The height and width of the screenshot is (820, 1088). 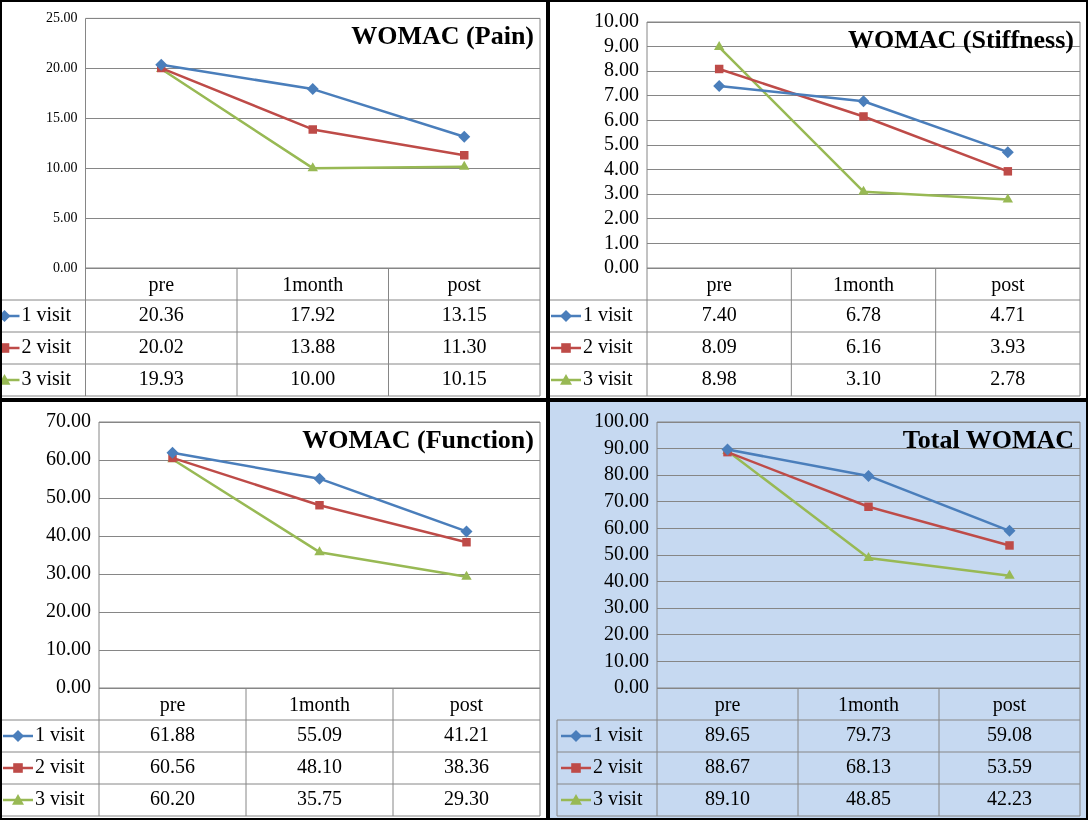 What do you see at coordinates (1008, 346) in the screenshot?
I see `data-label: 3.93` at bounding box center [1008, 346].